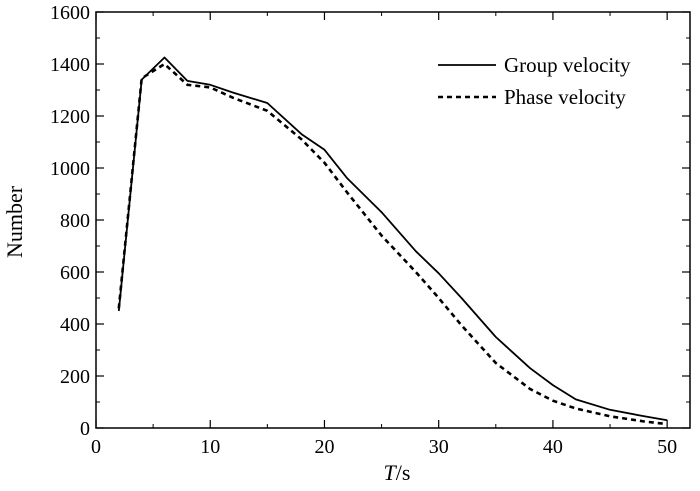 Image resolution: width=700 pixels, height=491 pixels. Describe the element at coordinates (553, 447) in the screenshot. I see `x-tick-label: 40` at that location.